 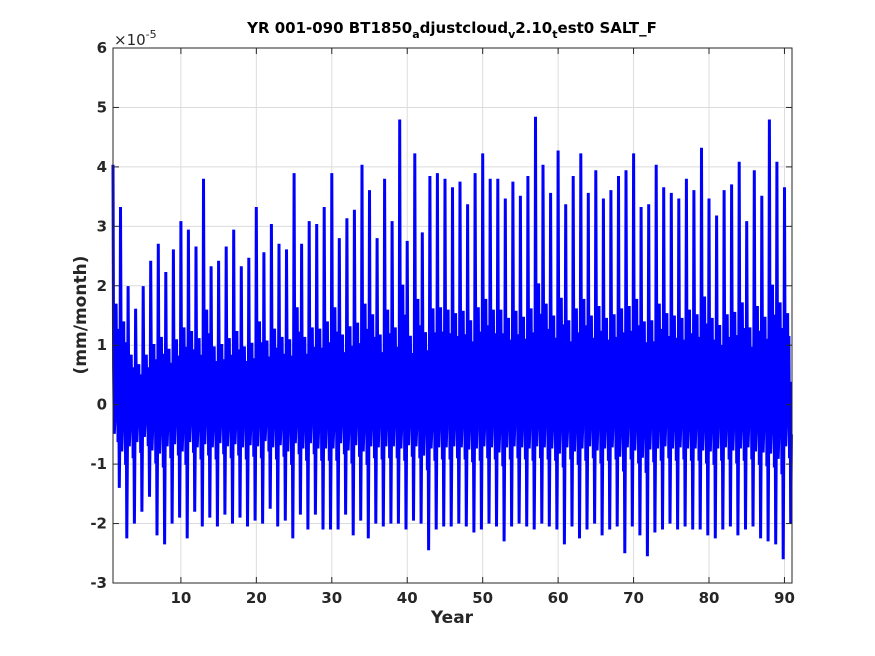 What do you see at coordinates (102, 286) in the screenshot?
I see `y-tick-label: 2` at bounding box center [102, 286].